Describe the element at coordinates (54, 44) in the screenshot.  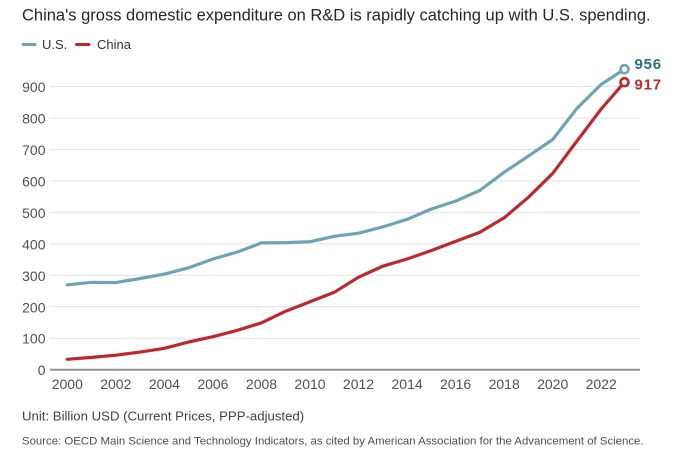
I see `svg-text: U.S.` at that location.